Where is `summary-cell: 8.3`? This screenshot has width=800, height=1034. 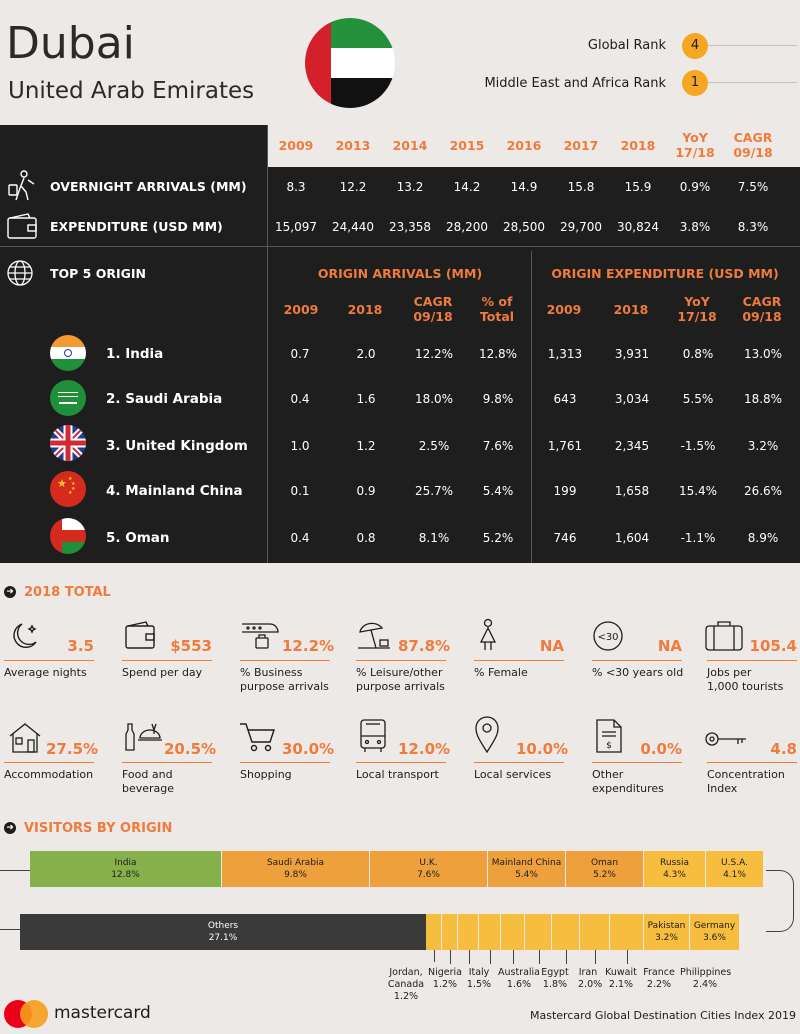 summary-cell: 8.3 is located at coordinates (296, 187).